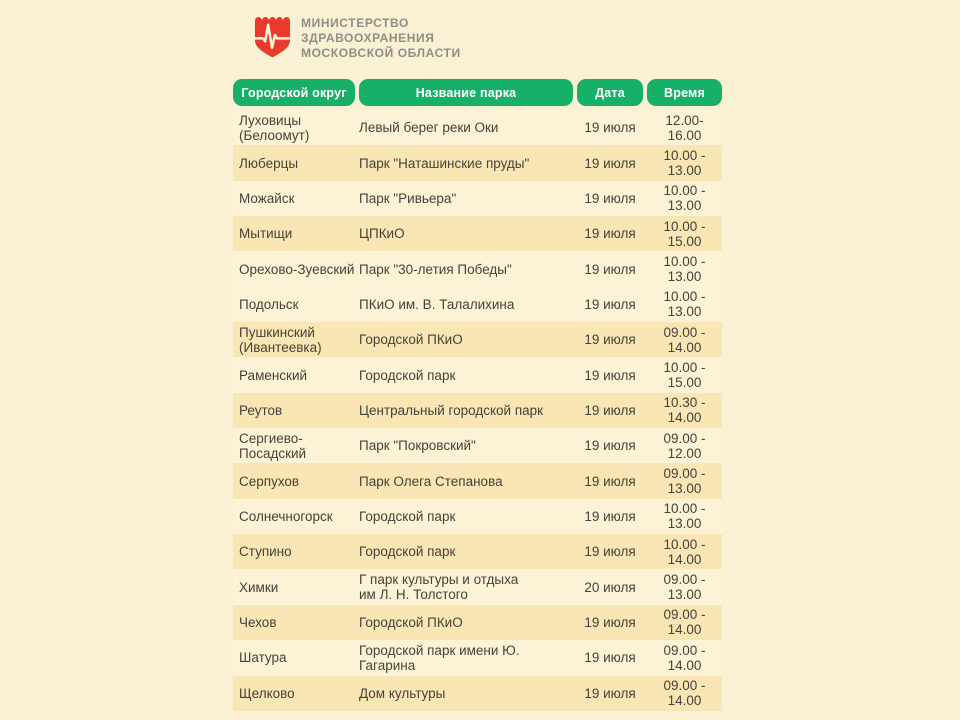  I want to click on cell-district: Реутов, so click(261, 410).